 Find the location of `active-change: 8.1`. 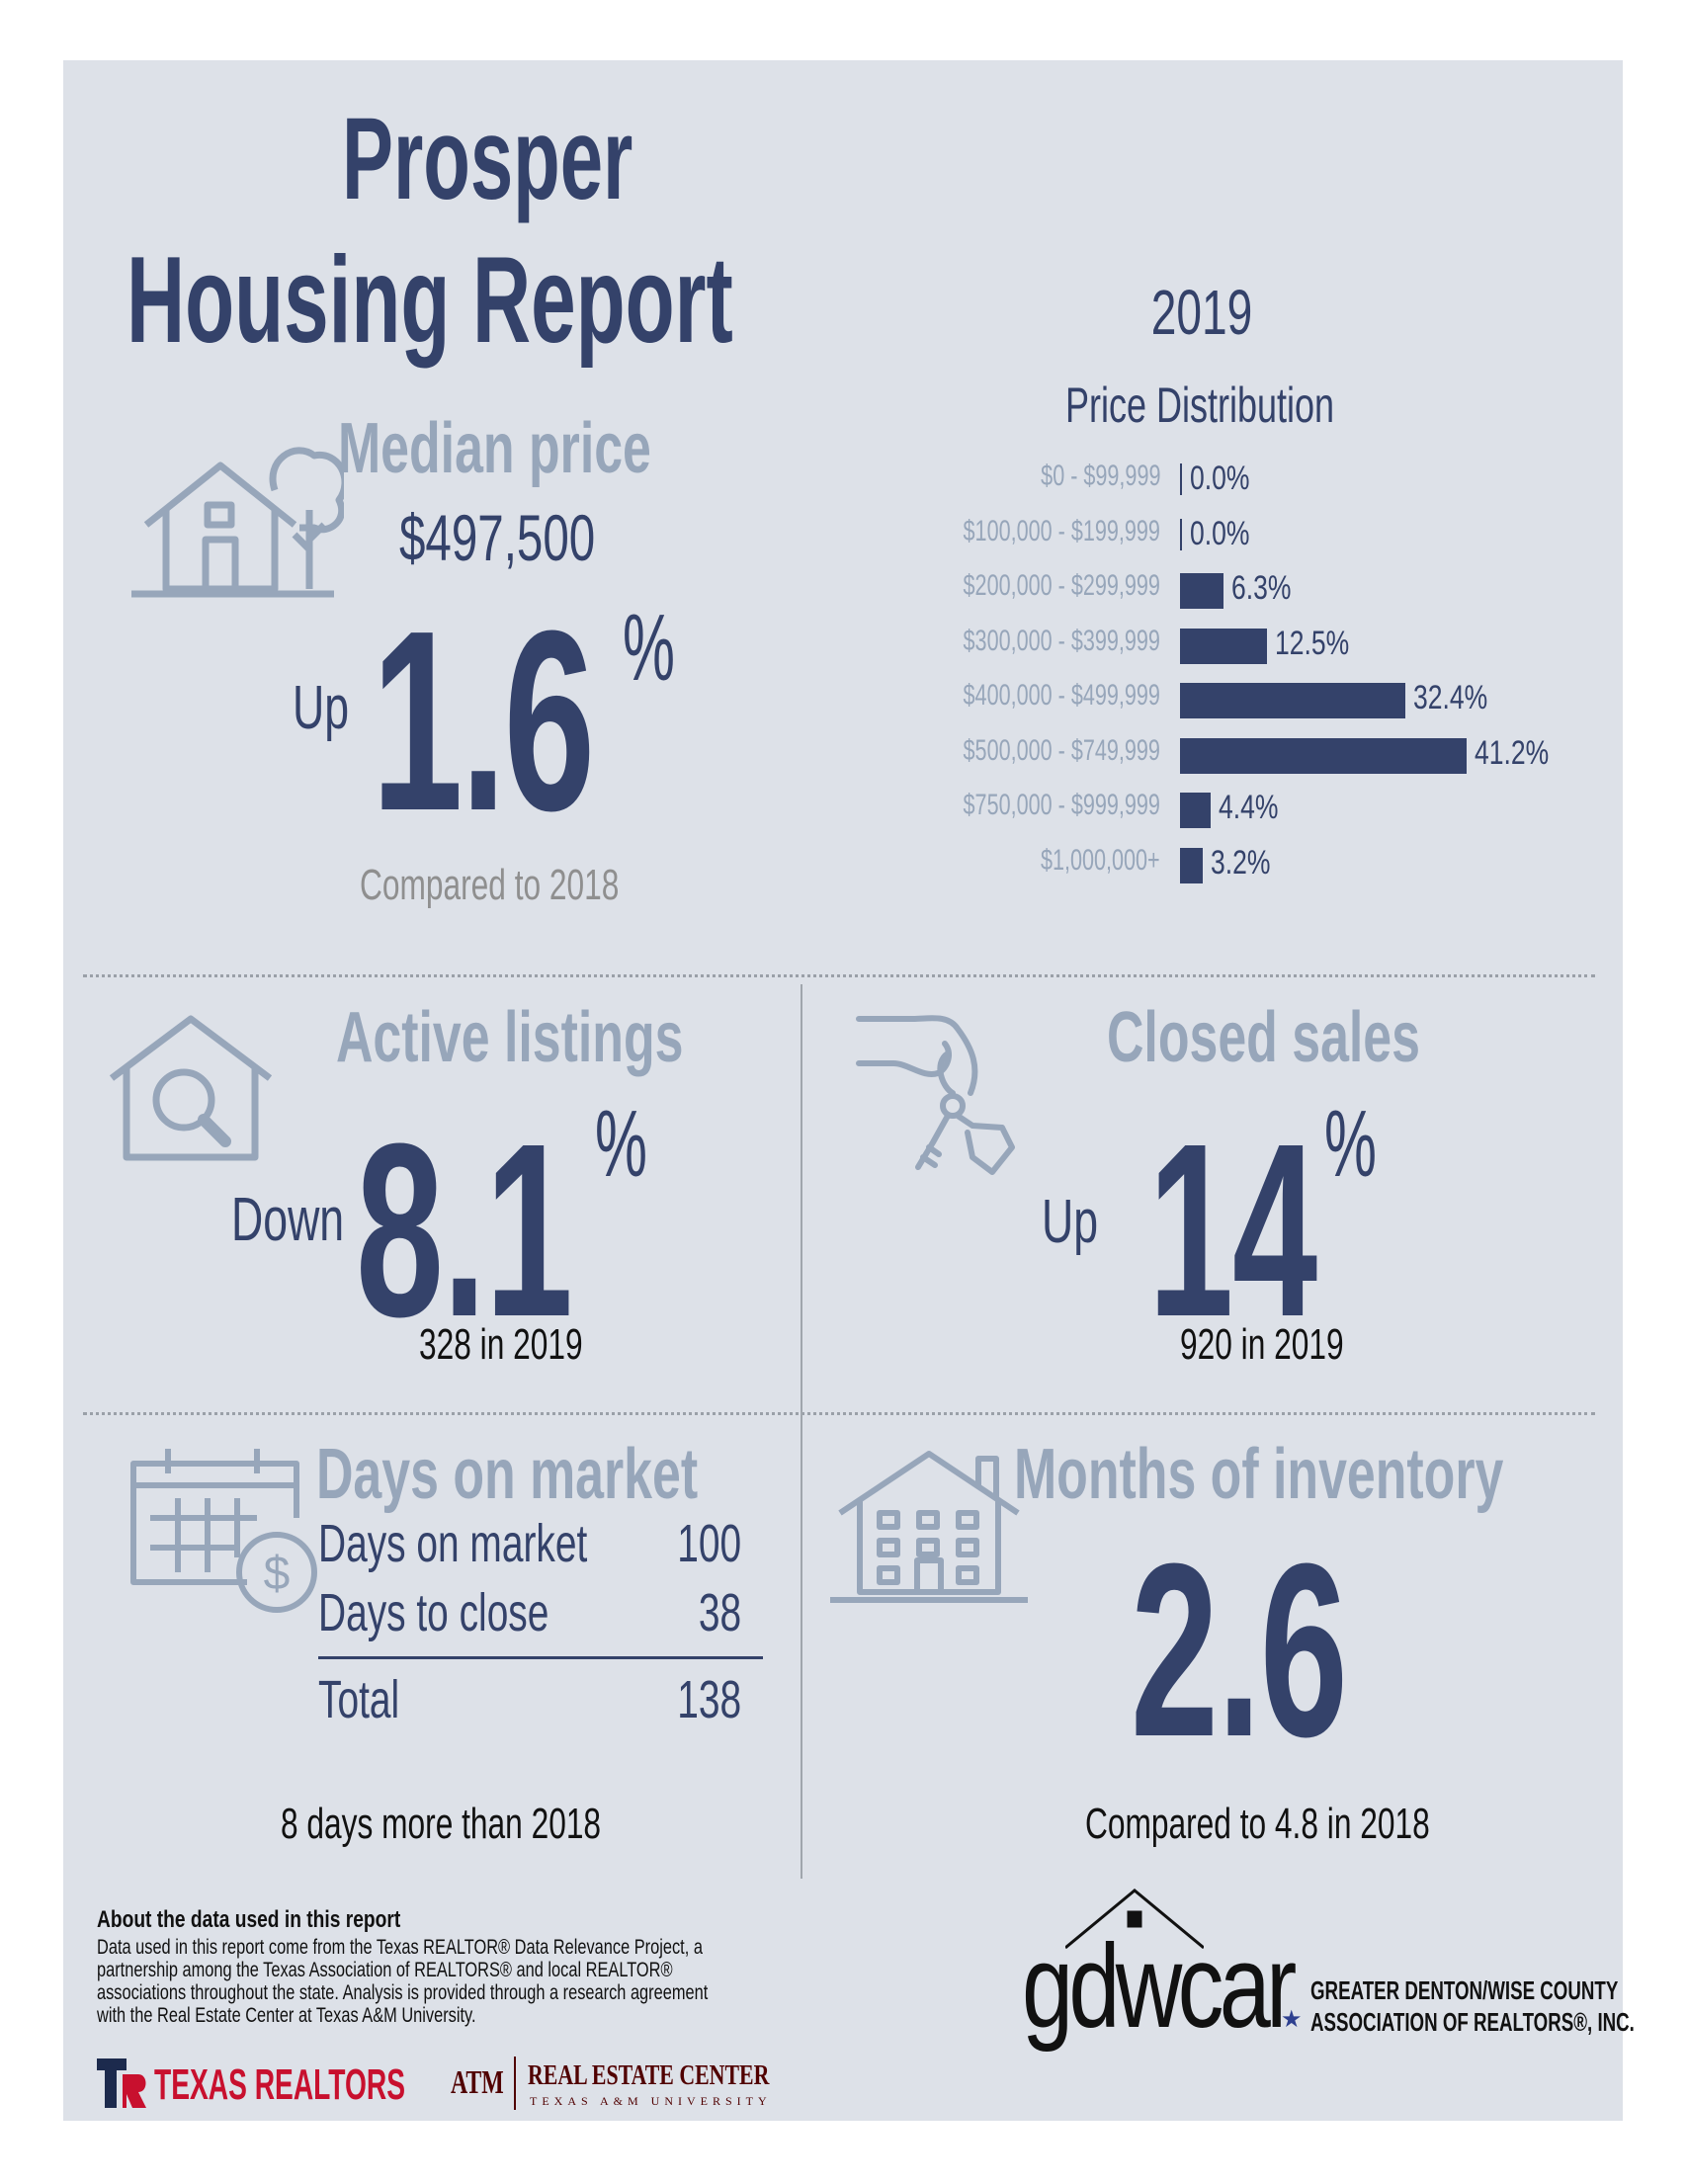

active-change: 8.1 is located at coordinates (464, 1230).